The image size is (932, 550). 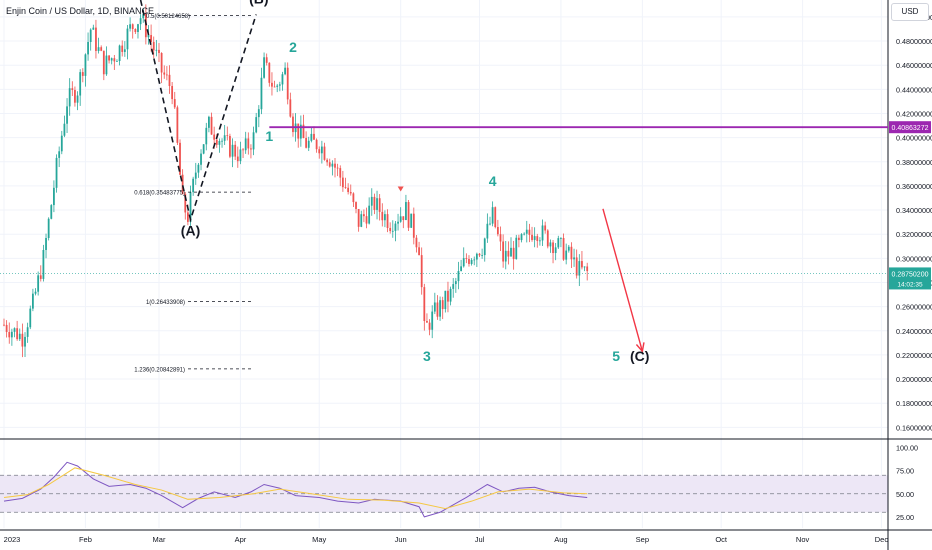 What do you see at coordinates (159, 539) in the screenshot?
I see `time-tick-label: Mar` at bounding box center [159, 539].